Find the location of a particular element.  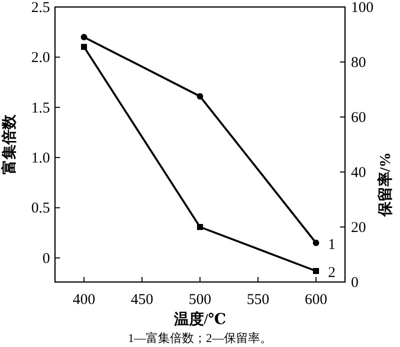

y2-tick-label: 80 is located at coordinates (358, 63).